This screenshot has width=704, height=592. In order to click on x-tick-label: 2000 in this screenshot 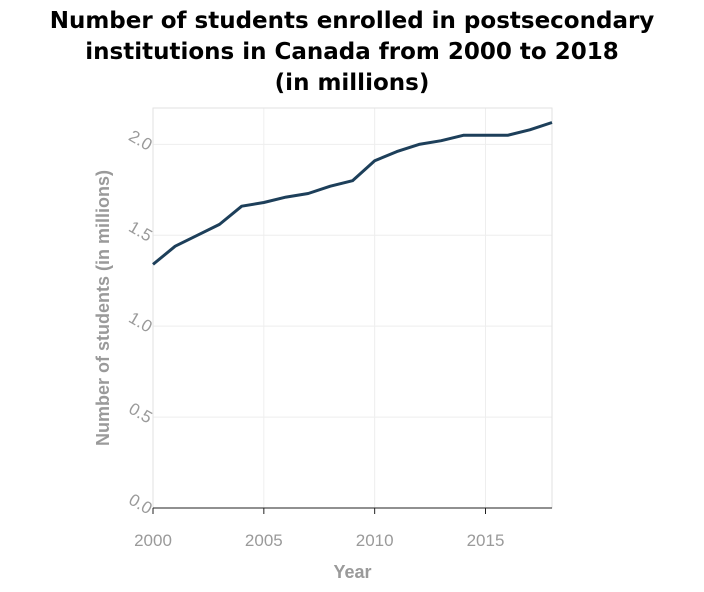, I will do `click(153, 540)`.